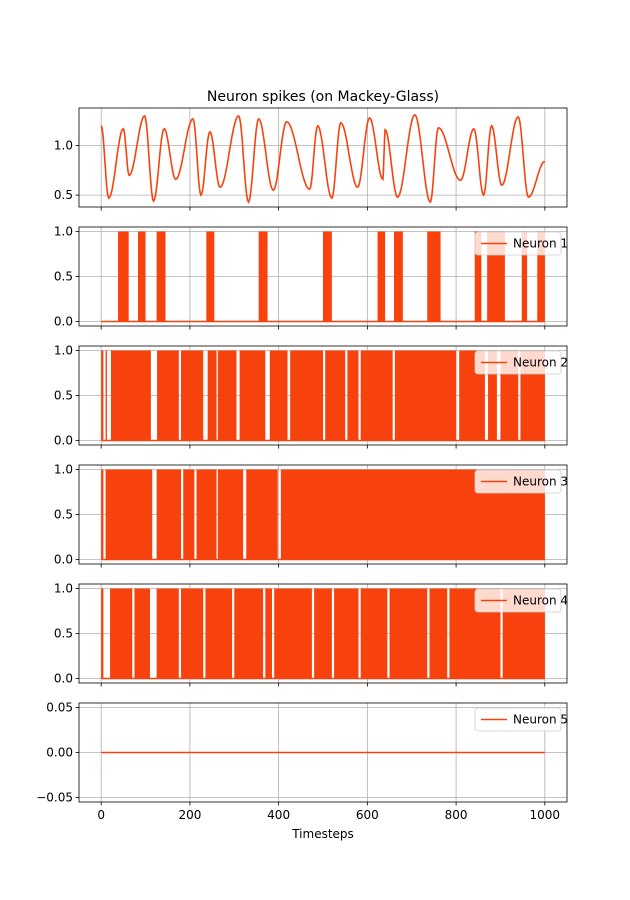 Image resolution: width=630 pixels, height=900 pixels. I want to click on legend-label: Neuron 5, so click(540, 720).